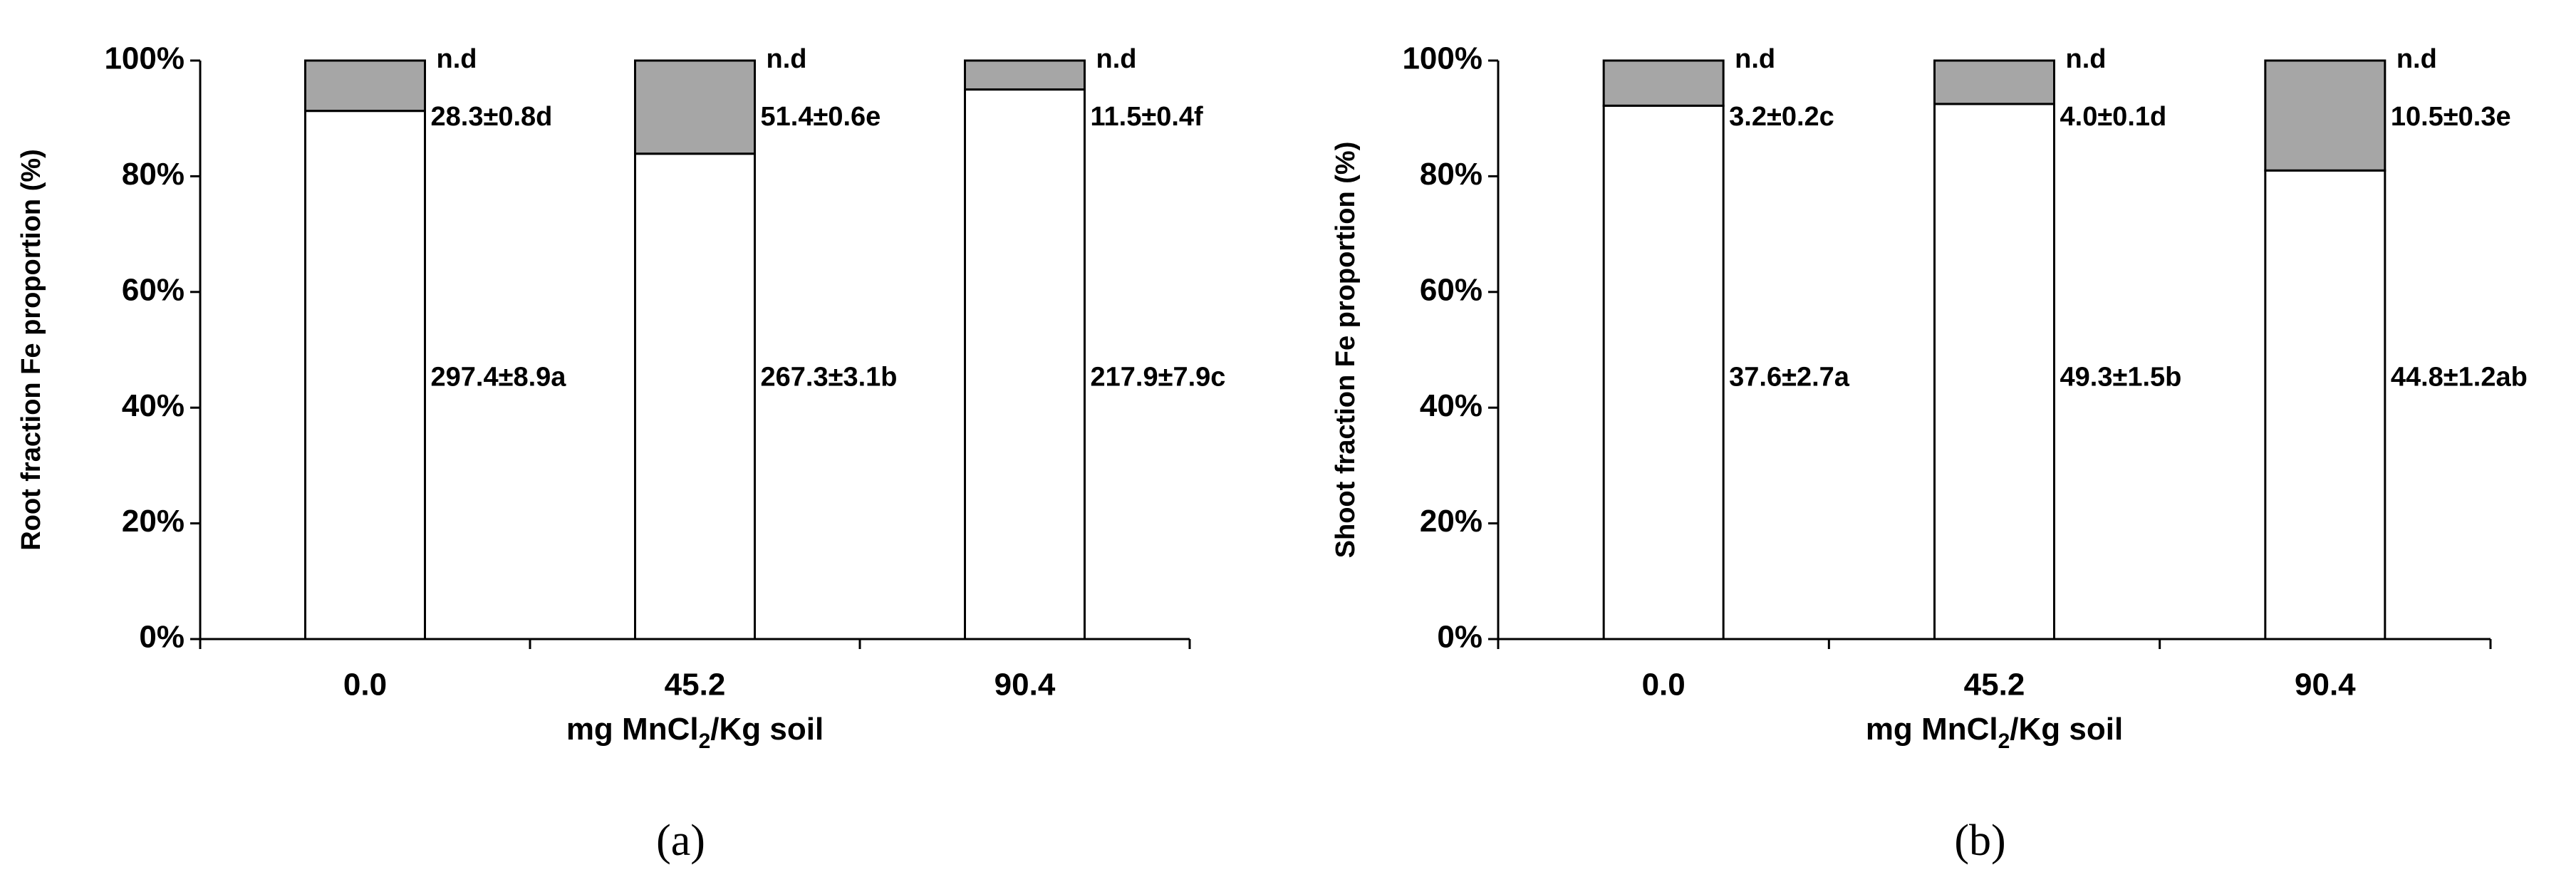 This screenshot has width=2576, height=887. Describe the element at coordinates (680, 841) in the screenshot. I see `sublabel: (a)` at that location.